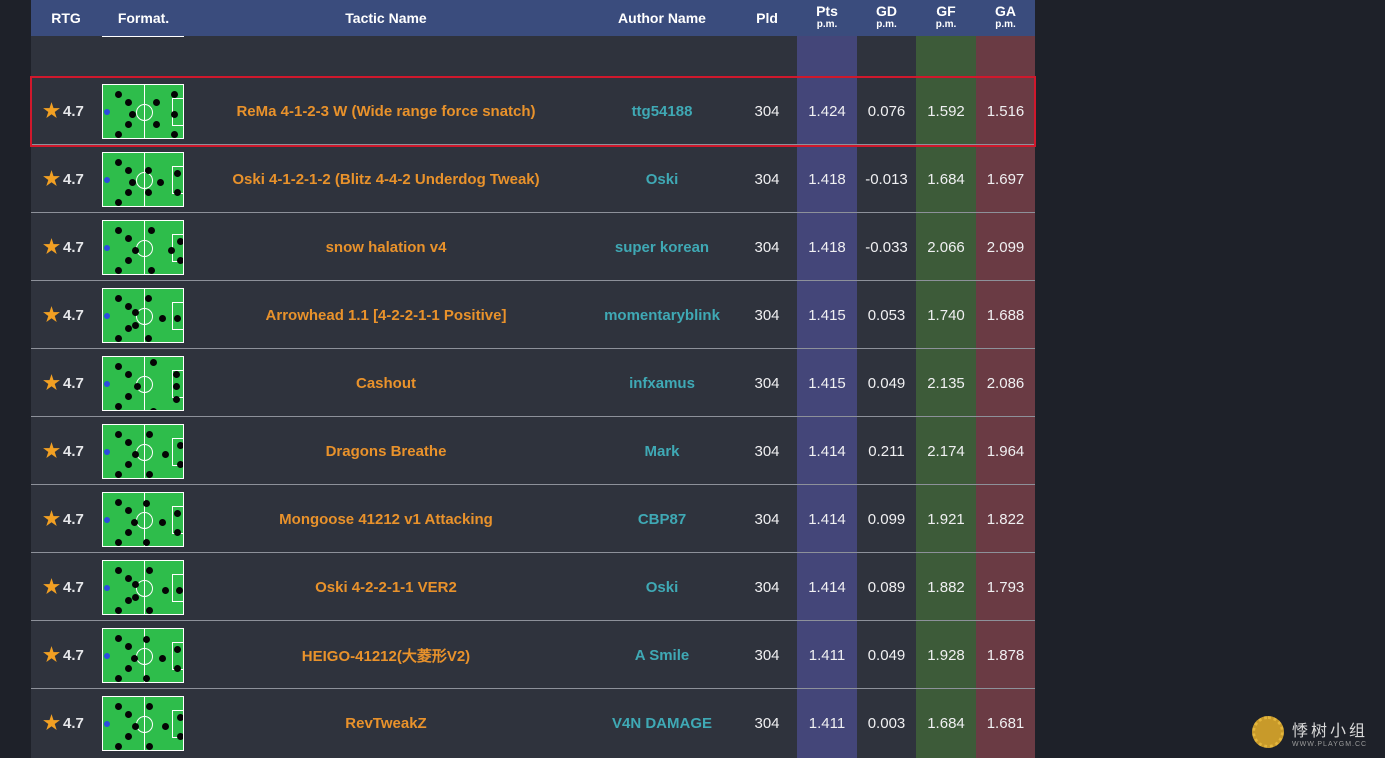 The image size is (1385, 758). What do you see at coordinates (662, 519) in the screenshot?
I see `author-name-link: CBP87` at bounding box center [662, 519].